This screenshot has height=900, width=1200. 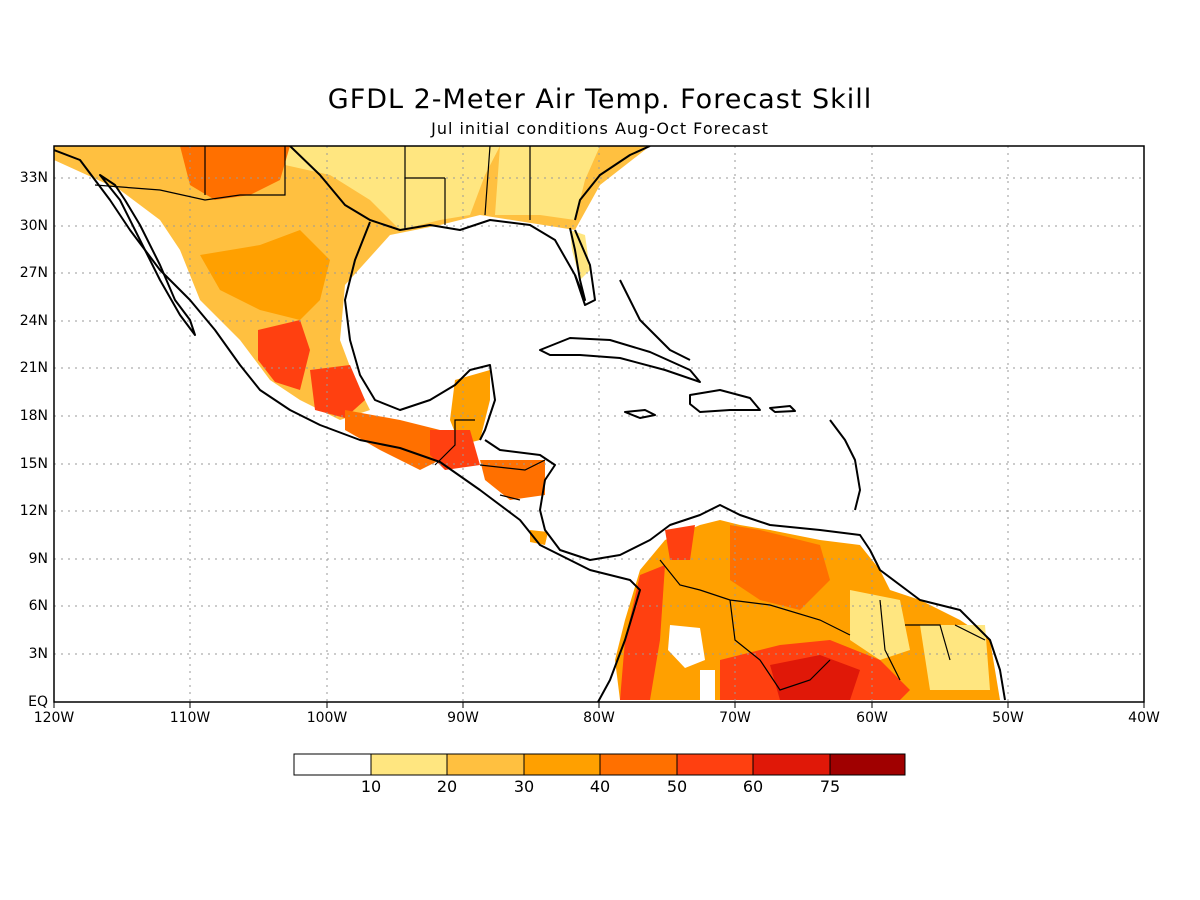 I want to click on lat-label-27n: 27N, so click(x=33, y=273).